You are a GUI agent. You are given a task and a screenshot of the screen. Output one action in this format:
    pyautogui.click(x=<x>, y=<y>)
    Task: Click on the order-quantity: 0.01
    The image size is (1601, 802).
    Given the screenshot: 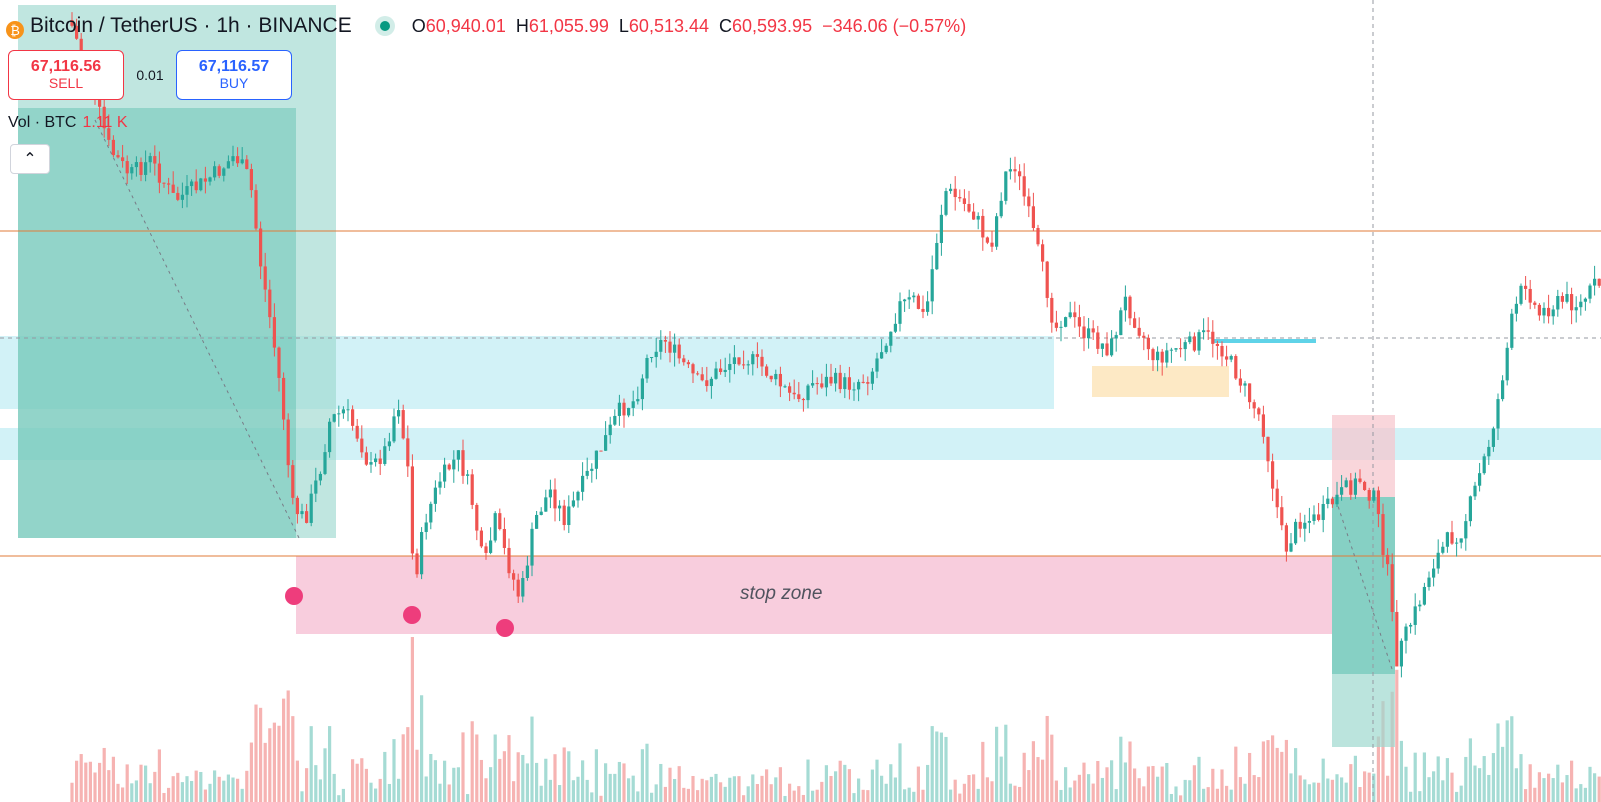 What is the action you would take?
    pyautogui.click(x=150, y=75)
    